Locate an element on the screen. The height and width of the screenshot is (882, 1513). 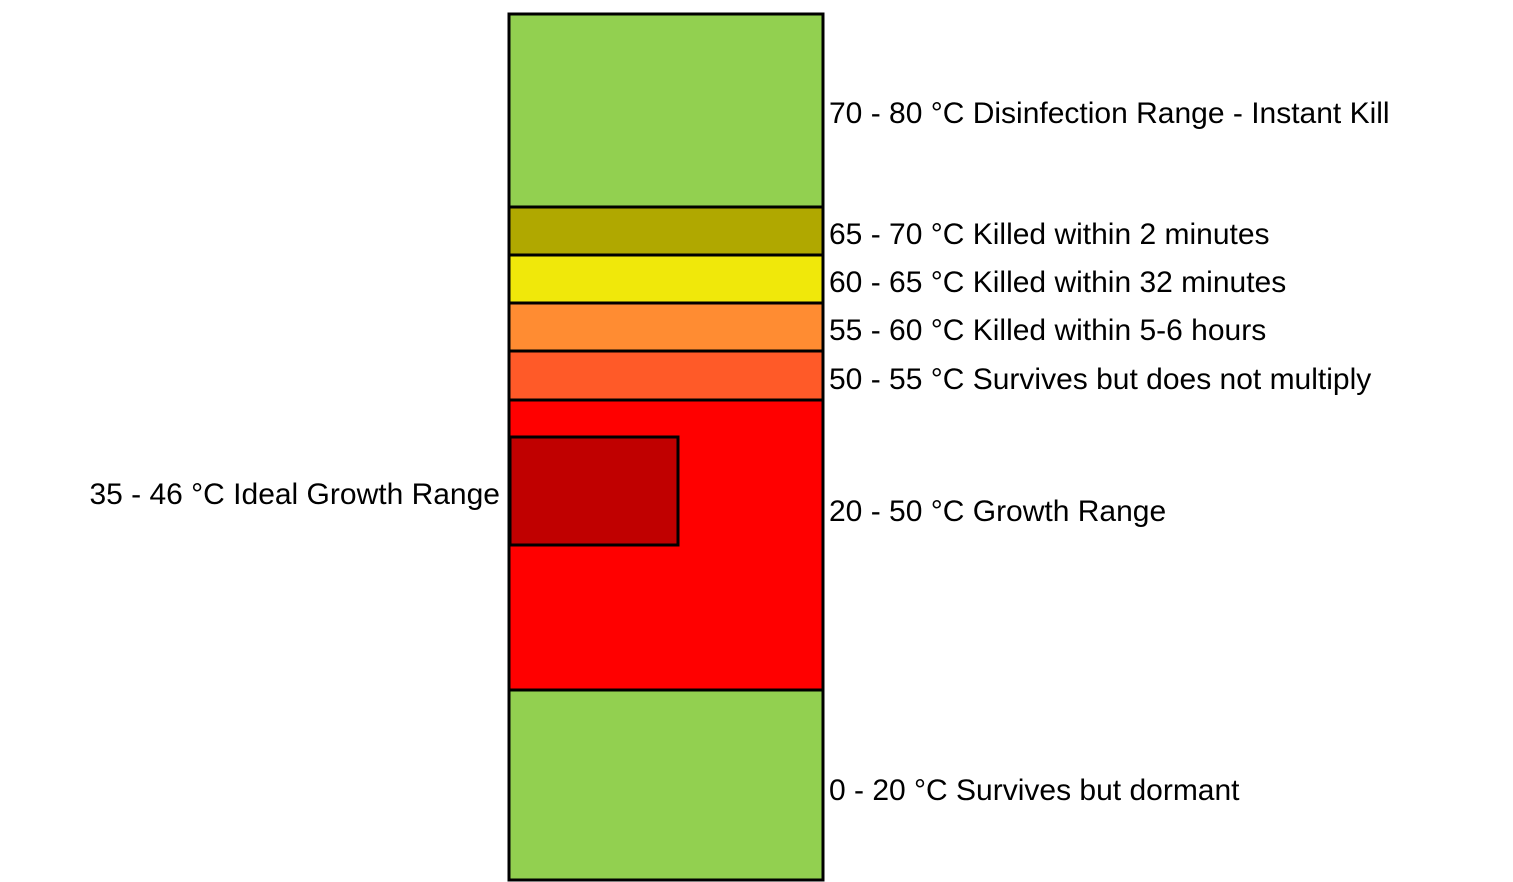
band-label: 20 - 50 °C Growth Range is located at coordinates (997, 511).